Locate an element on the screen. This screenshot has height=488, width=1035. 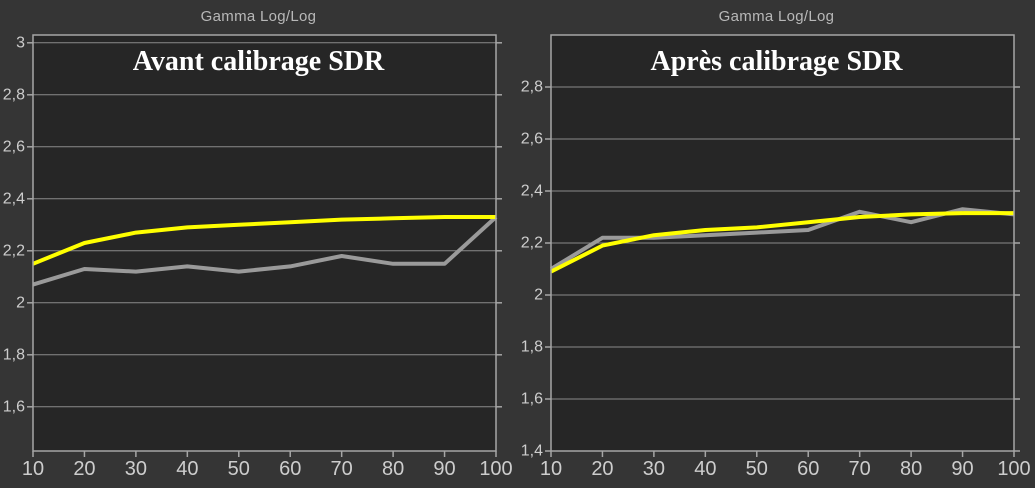
y-axis-tick-label: 1,4 is located at coordinates (532, 451).